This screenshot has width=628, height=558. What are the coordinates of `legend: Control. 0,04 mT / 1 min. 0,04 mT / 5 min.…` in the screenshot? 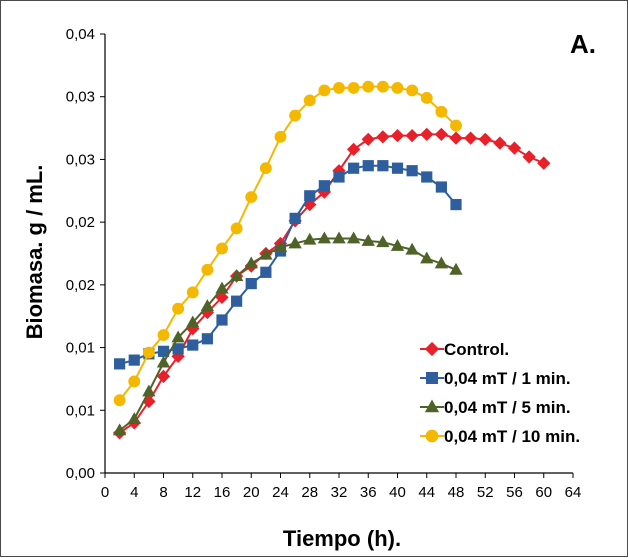 It's located at (500, 393).